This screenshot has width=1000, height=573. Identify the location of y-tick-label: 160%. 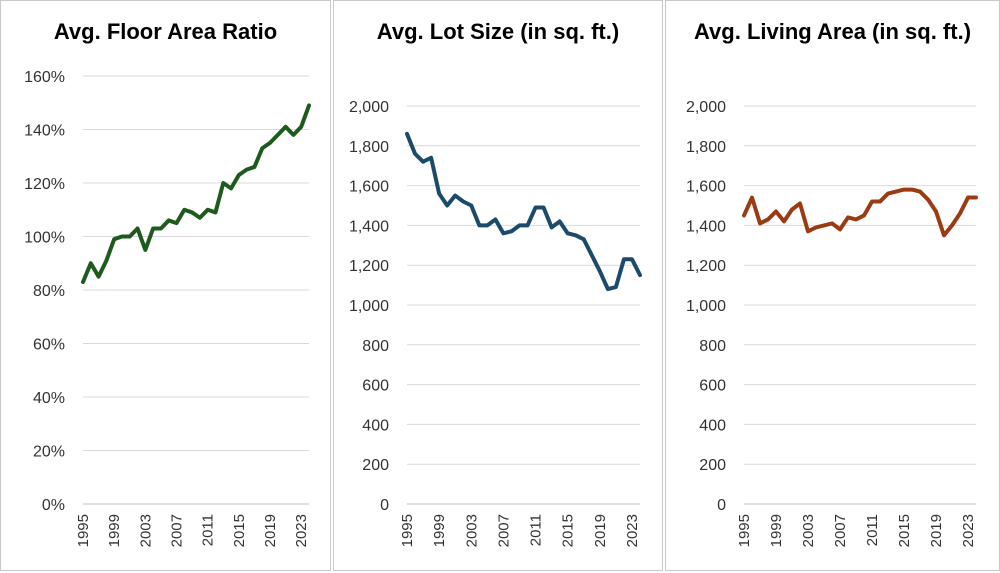
(44, 77).